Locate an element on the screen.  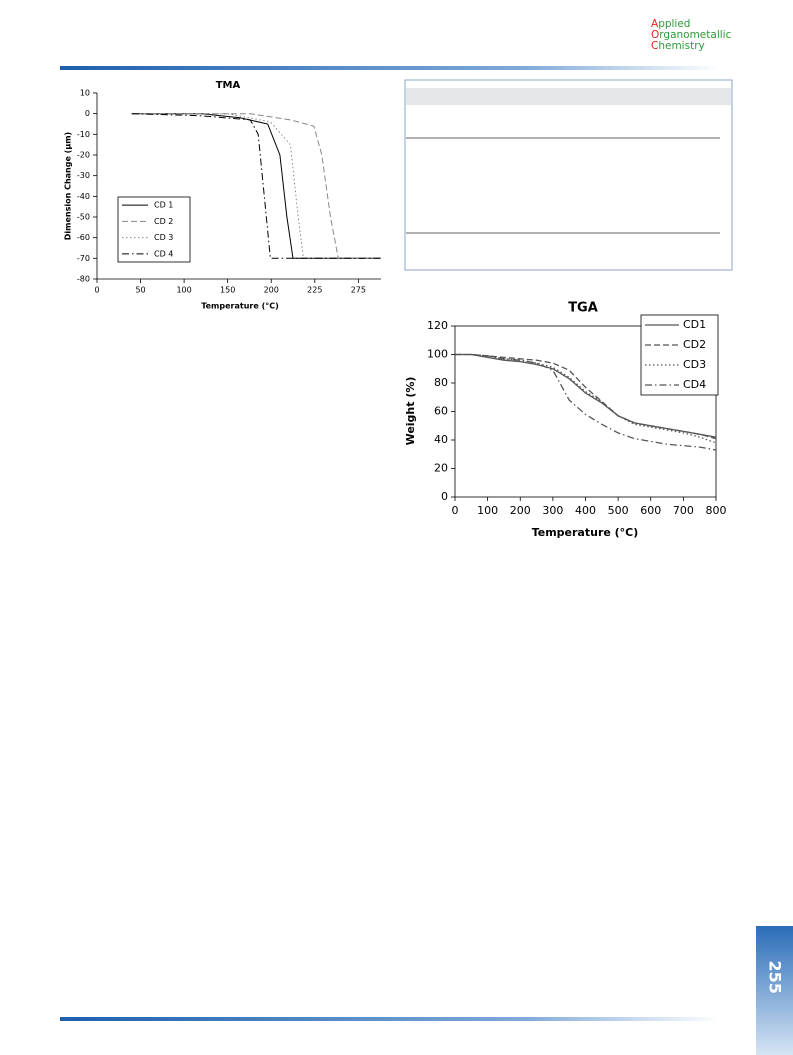
legend-label: CD2 is located at coordinates (694, 344).